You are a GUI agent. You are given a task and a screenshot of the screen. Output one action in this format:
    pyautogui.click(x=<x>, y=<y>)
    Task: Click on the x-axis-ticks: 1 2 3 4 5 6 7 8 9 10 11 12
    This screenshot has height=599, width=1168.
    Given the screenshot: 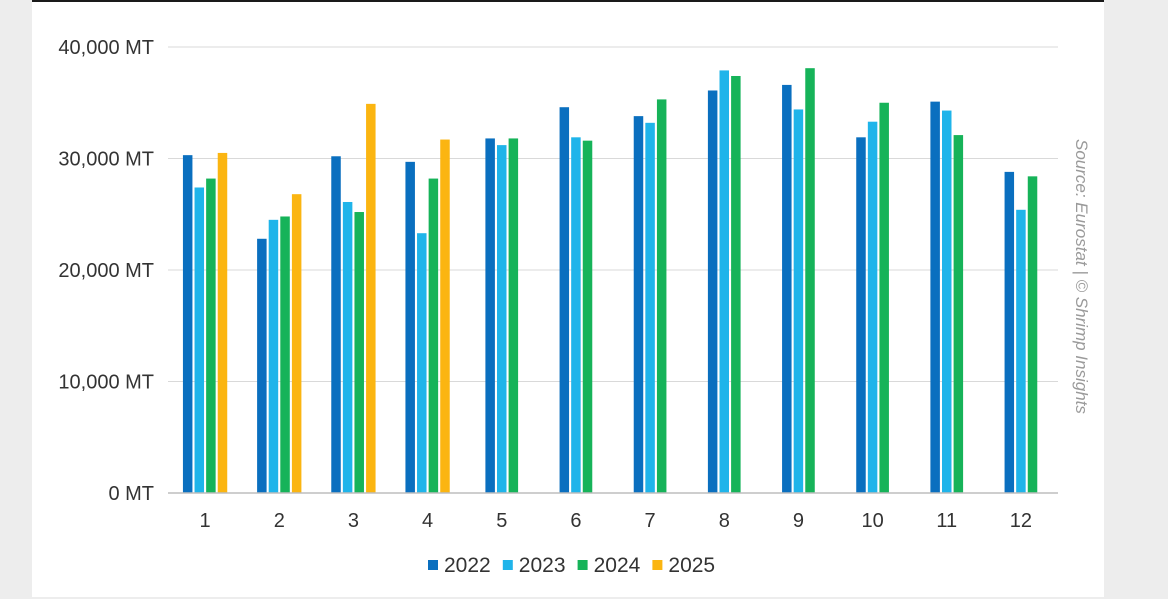 What is the action you would take?
    pyautogui.click(x=616, y=521)
    